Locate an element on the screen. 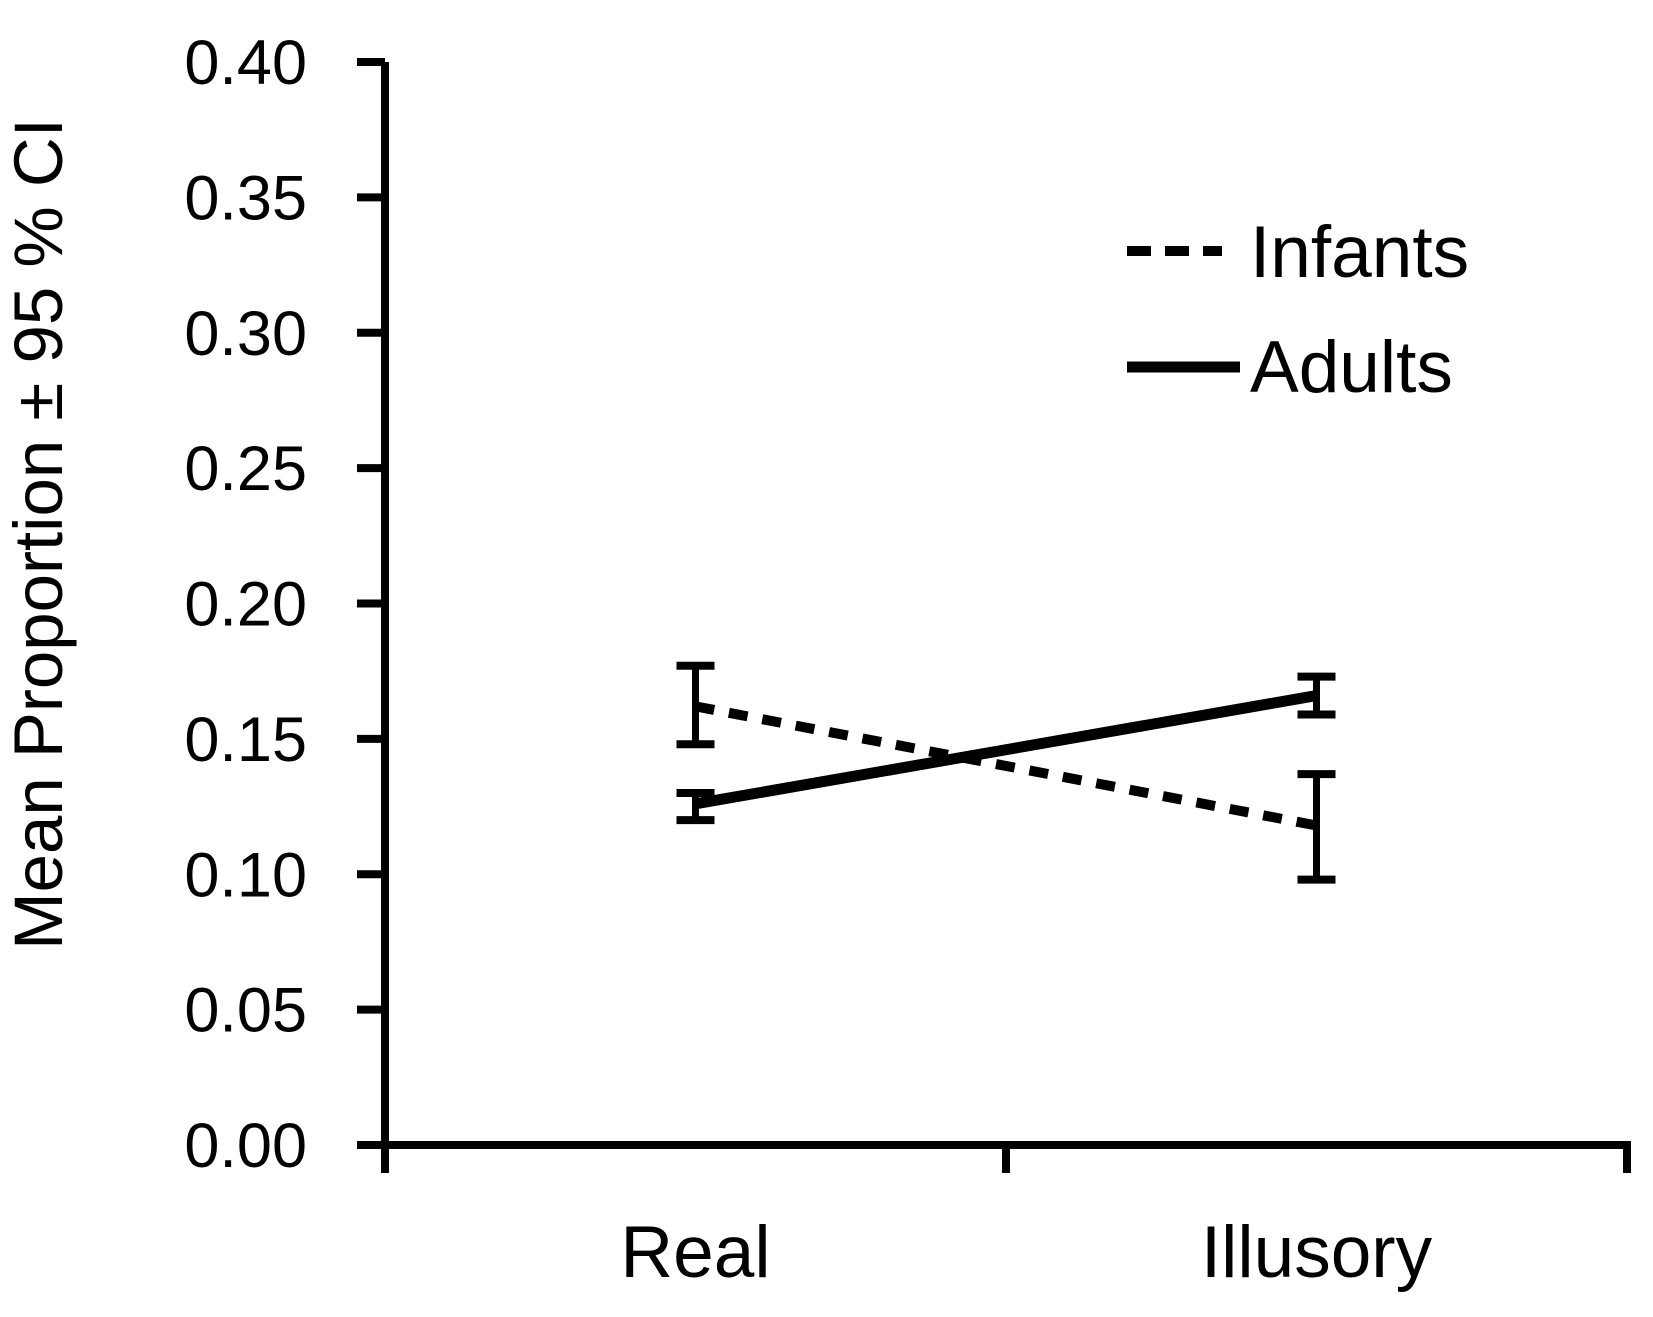  series-line-adults is located at coordinates (1006, 750).